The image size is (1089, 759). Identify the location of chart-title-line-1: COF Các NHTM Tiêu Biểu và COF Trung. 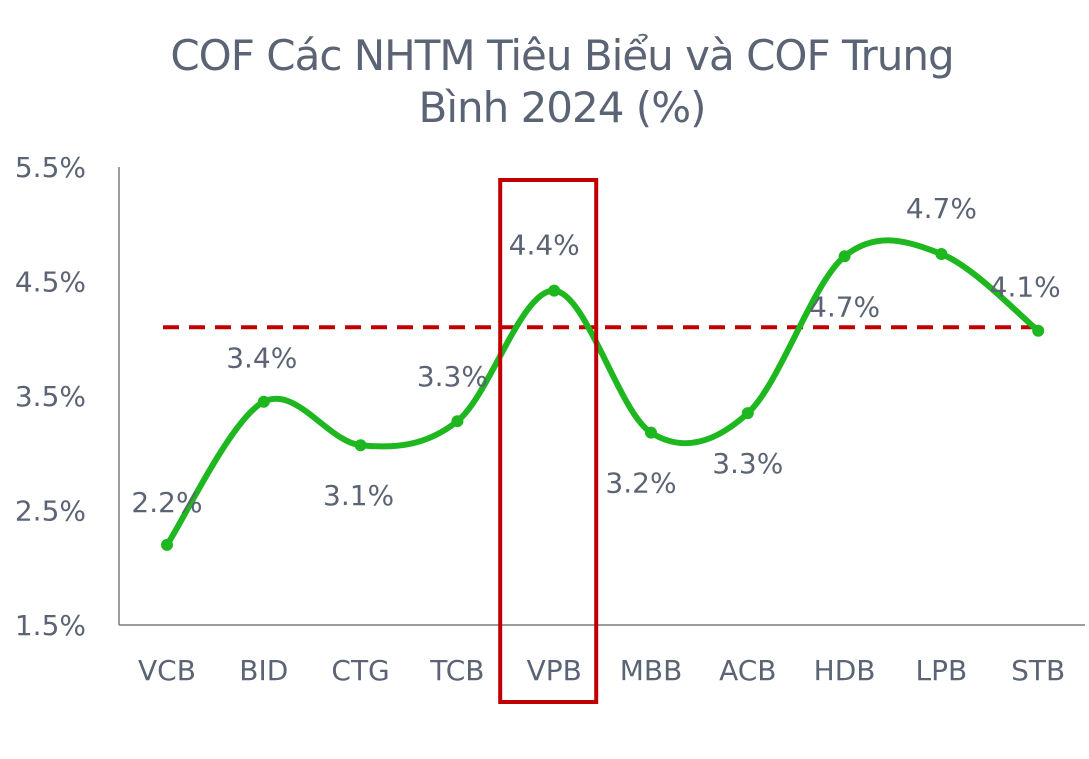
(562, 55).